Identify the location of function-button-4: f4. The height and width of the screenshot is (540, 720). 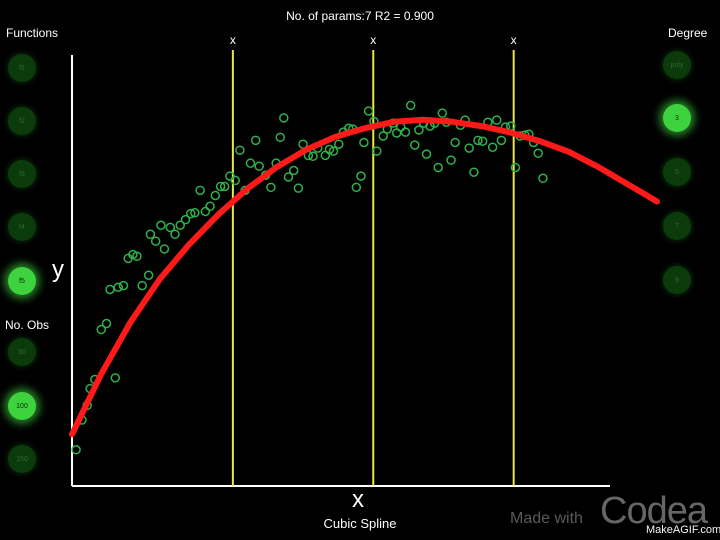
(22, 227).